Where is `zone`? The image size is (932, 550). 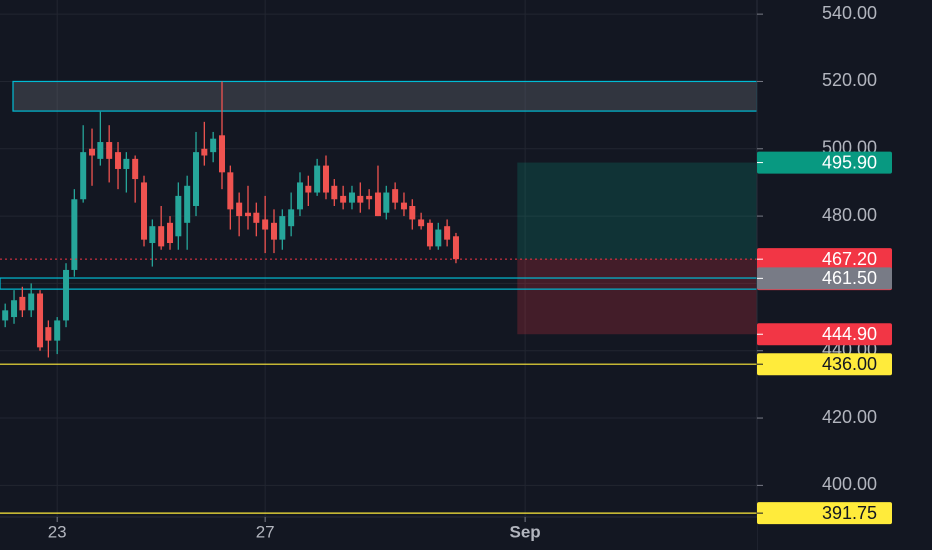 zone is located at coordinates (385, 96).